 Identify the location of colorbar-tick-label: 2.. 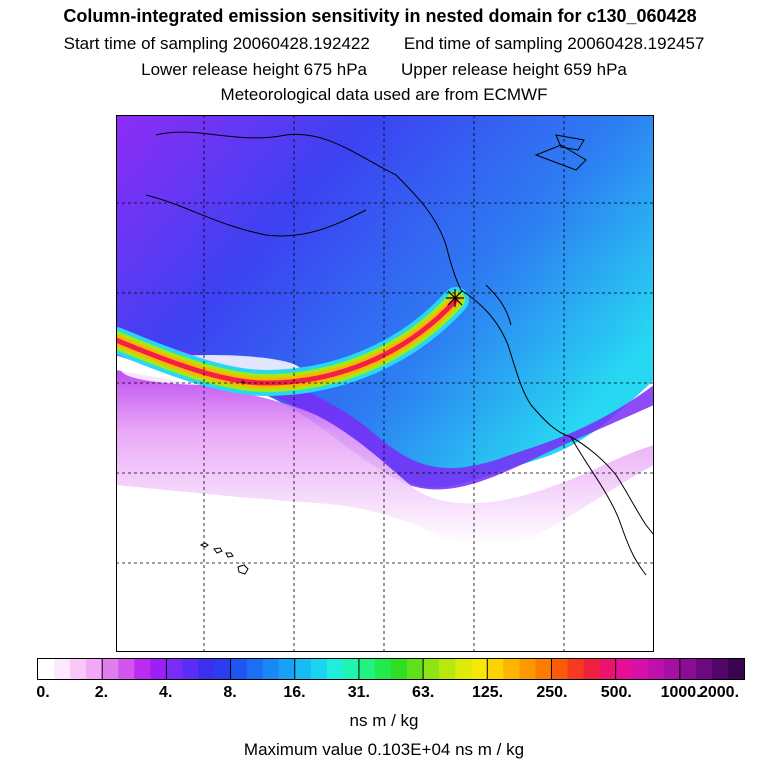
(101, 692).